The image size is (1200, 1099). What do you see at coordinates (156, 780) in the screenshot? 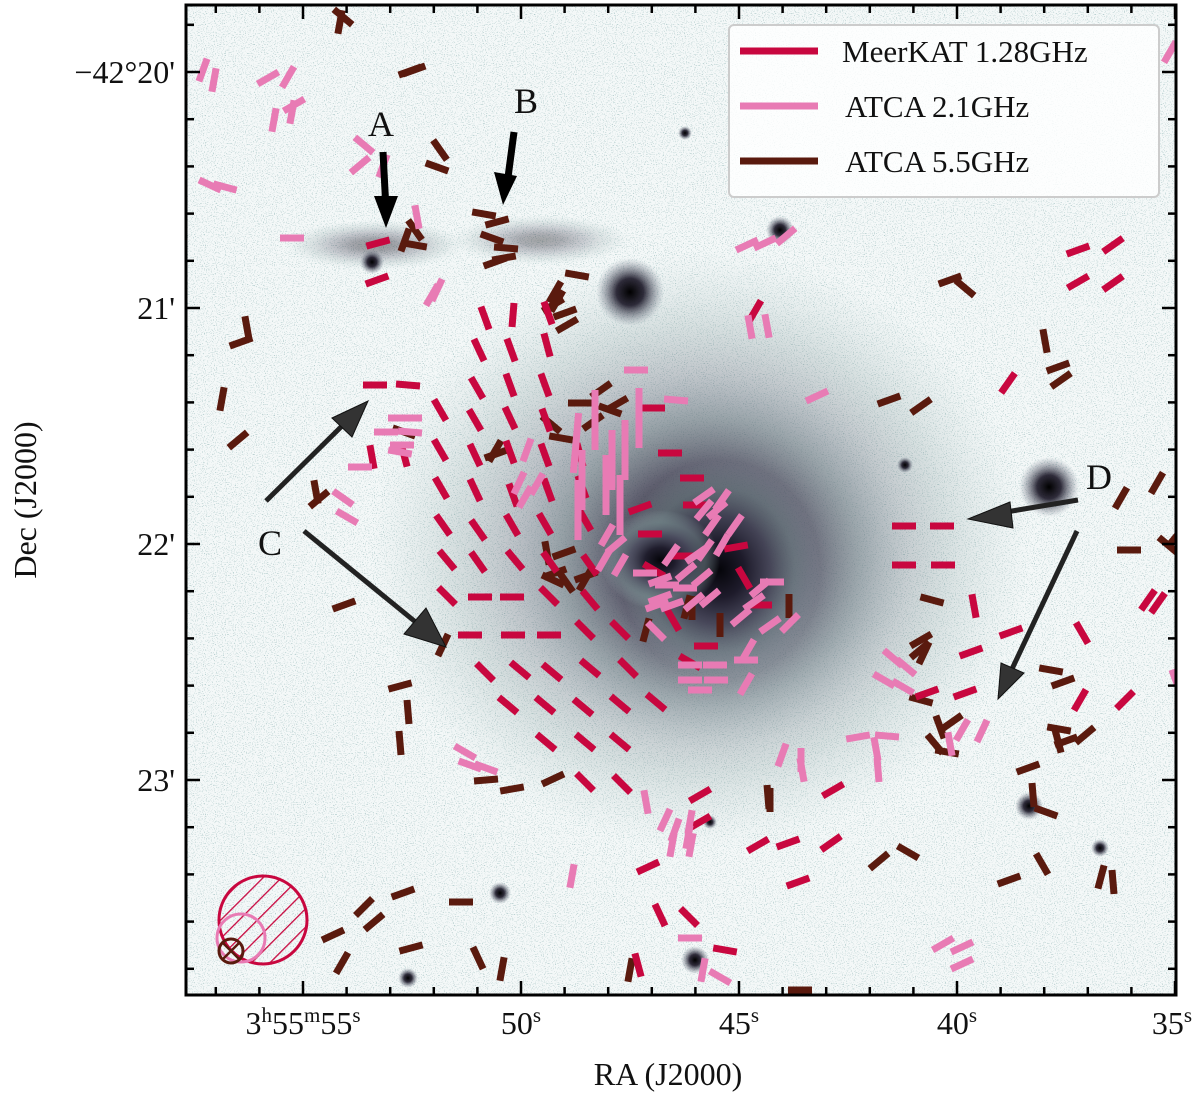
I see `ytick-23: 23'` at bounding box center [156, 780].